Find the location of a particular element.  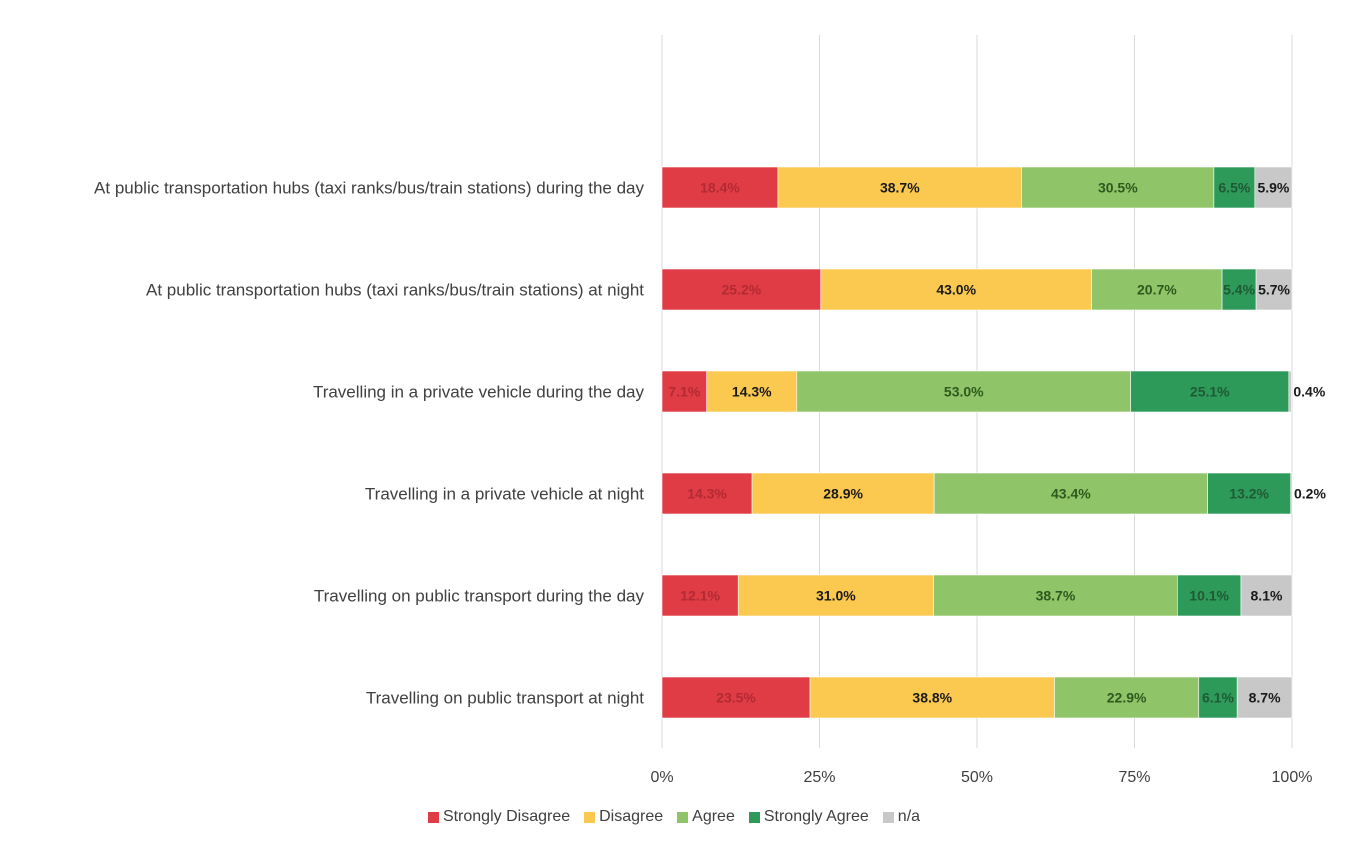

legend-label: Disagree is located at coordinates (631, 816).